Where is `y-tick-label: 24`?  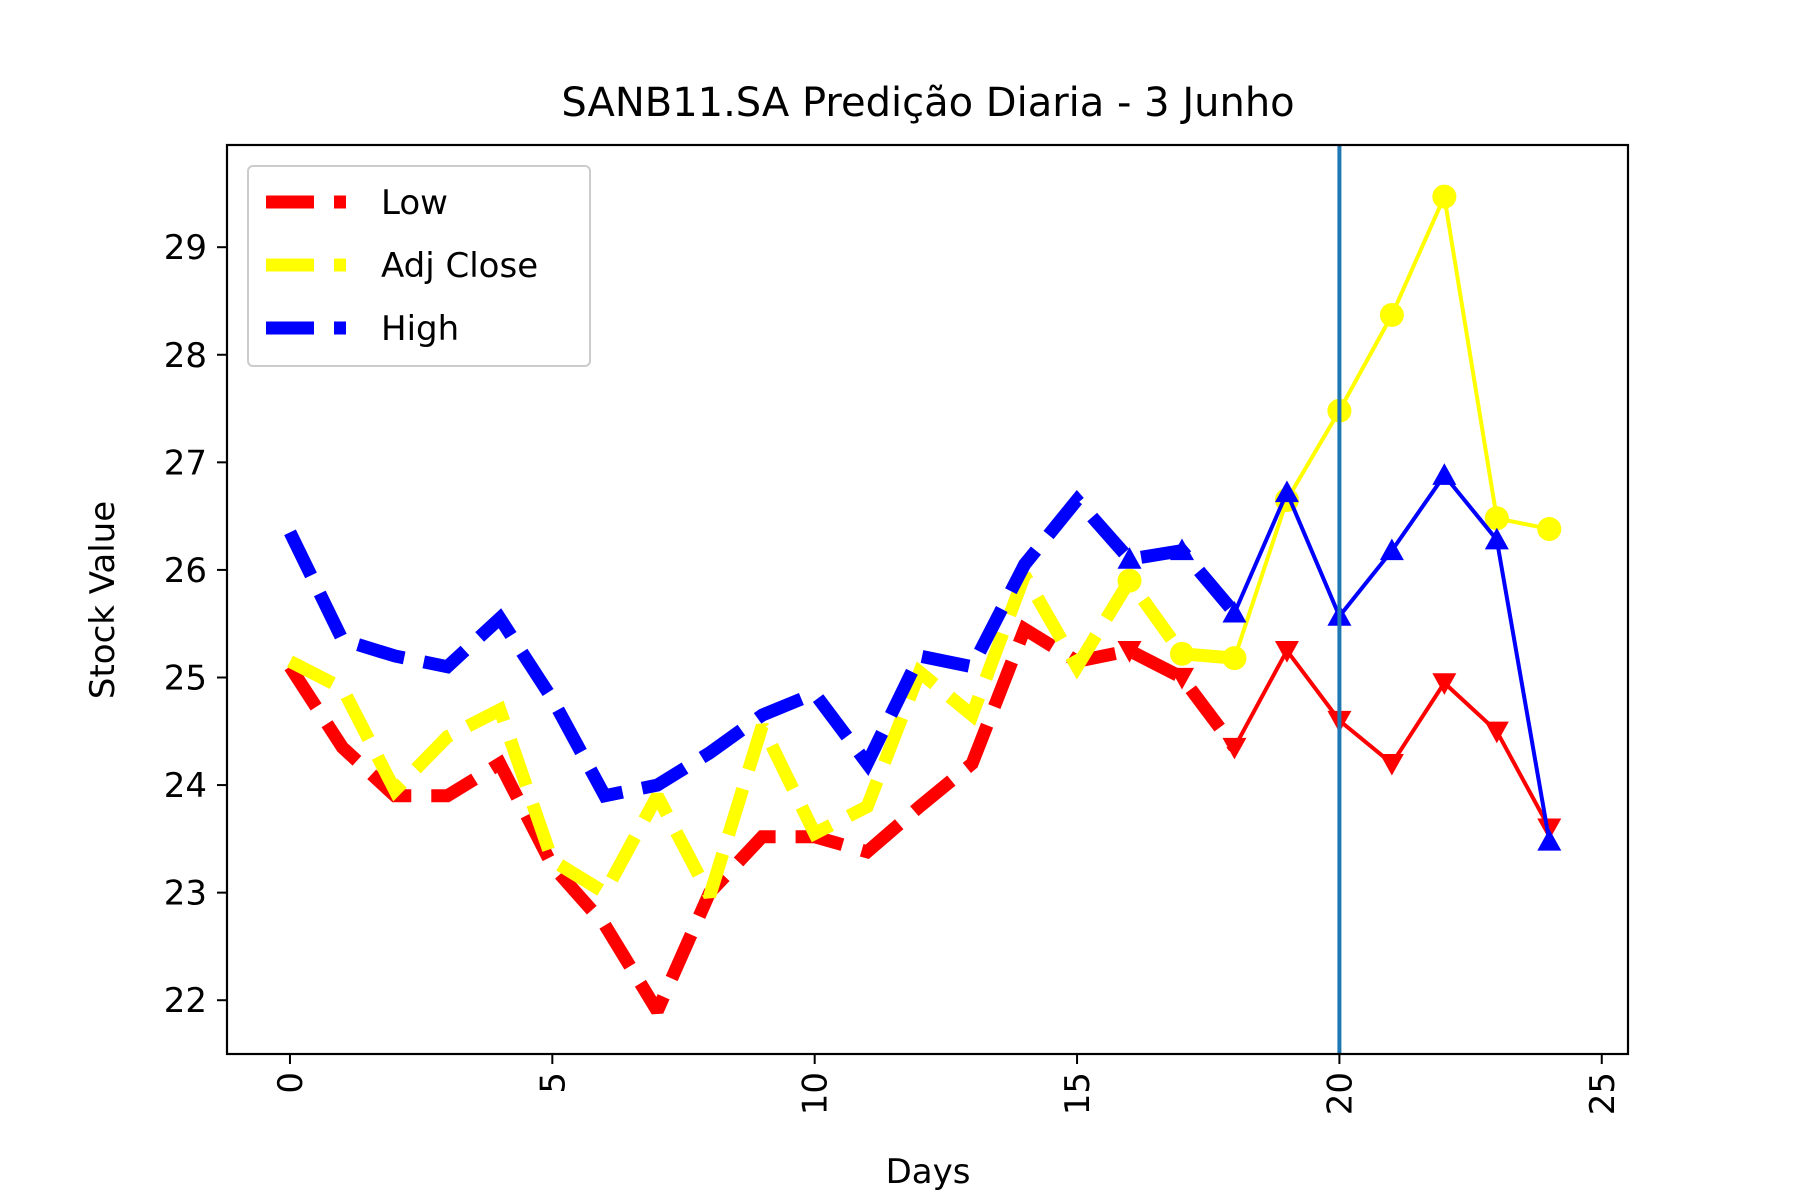 y-tick-label: 24 is located at coordinates (185, 786).